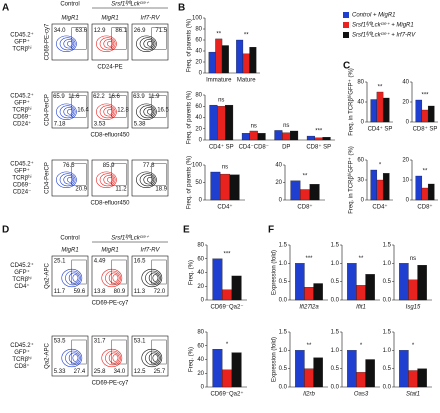 The height and width of the screenshot is (413, 440). Describe the element at coordinates (221, 147) in the screenshot. I see `category-label: CD4⁺ SP` at that location.